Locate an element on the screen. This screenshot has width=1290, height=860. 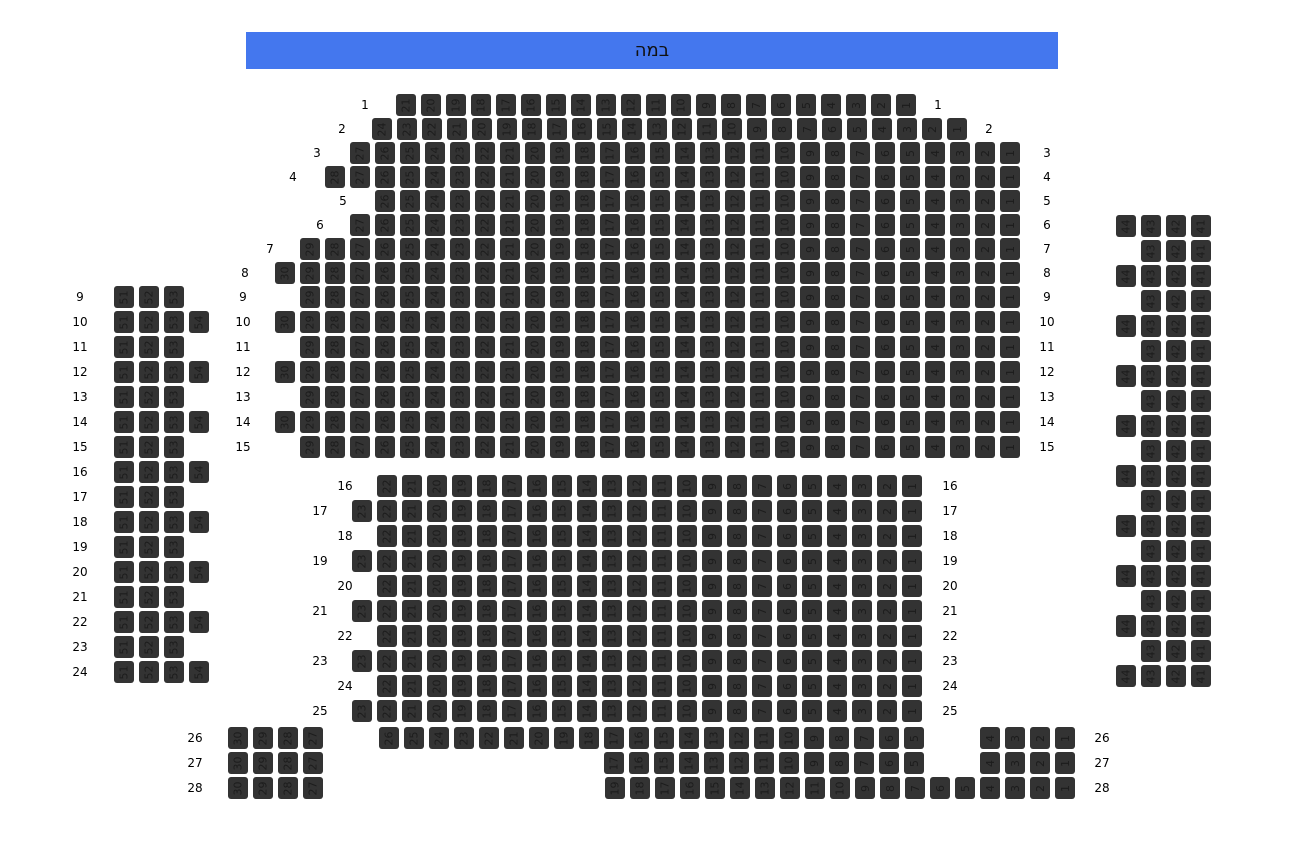
seat: 52 is located at coordinates (149, 647).